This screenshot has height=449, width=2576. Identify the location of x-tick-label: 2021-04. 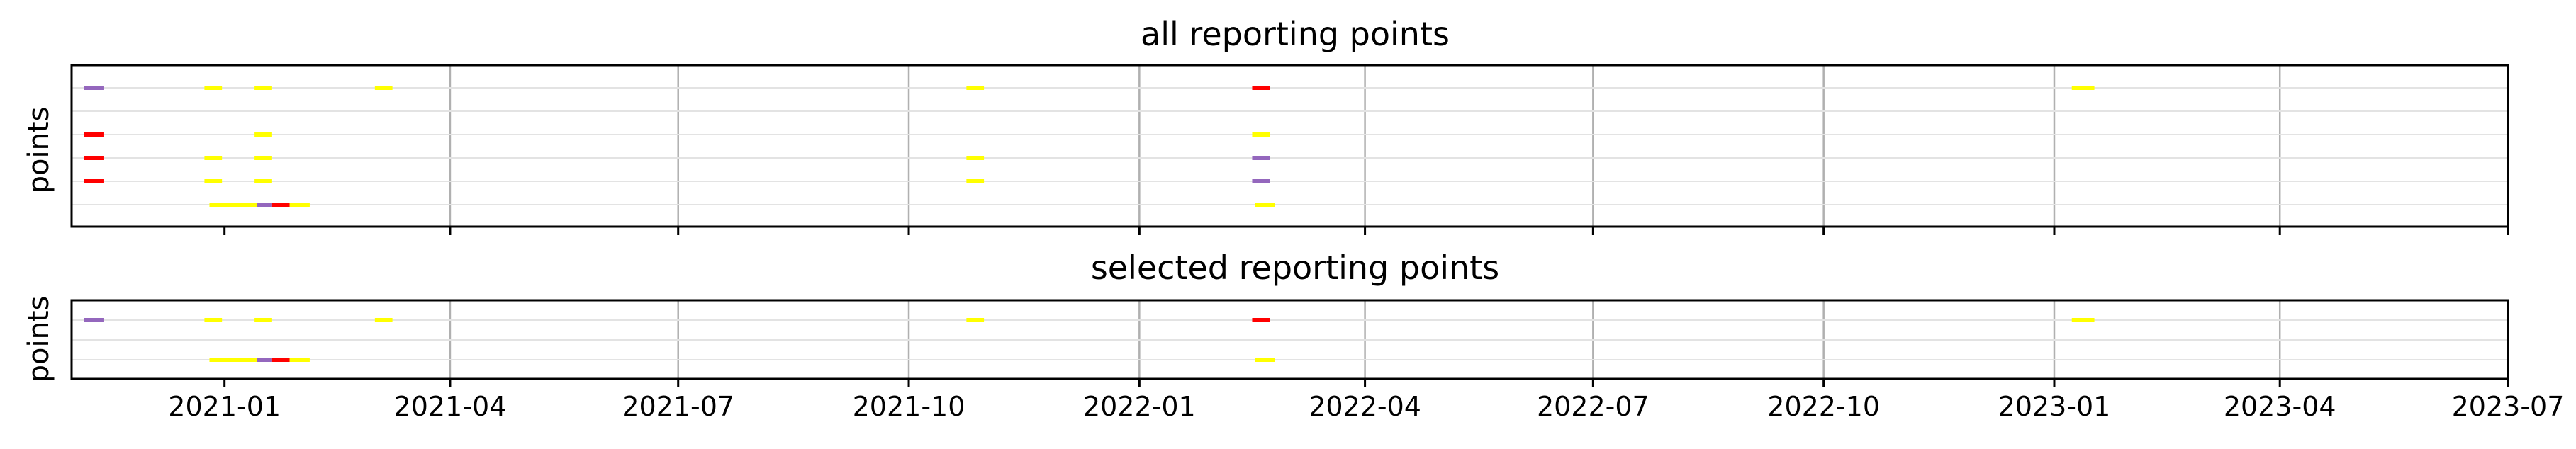
(451, 407).